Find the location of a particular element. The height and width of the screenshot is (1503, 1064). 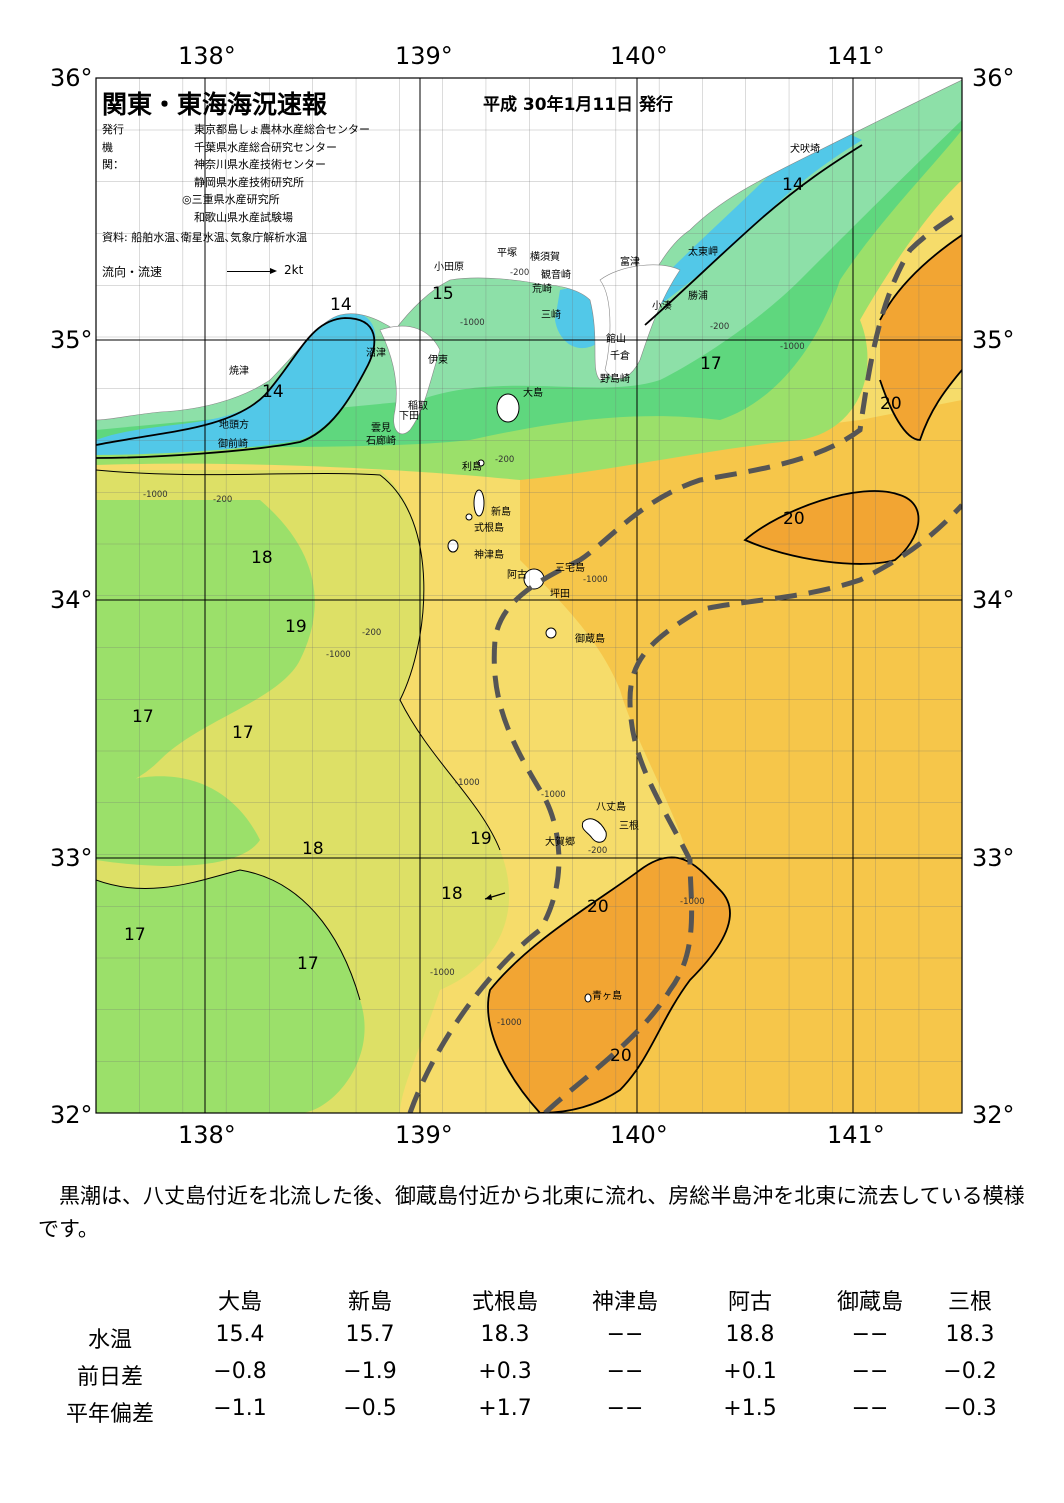

table-header: 御蔵島 is located at coordinates (869, 1302).